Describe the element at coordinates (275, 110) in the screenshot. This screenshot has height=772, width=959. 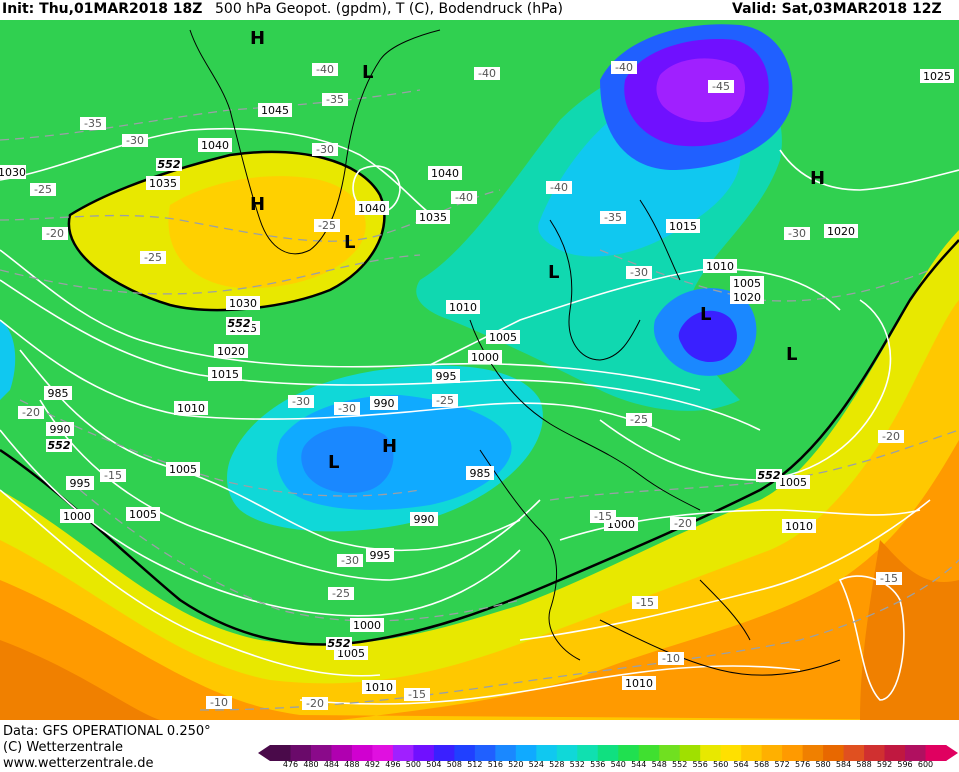
I see `svg-text: 1045` at that location.